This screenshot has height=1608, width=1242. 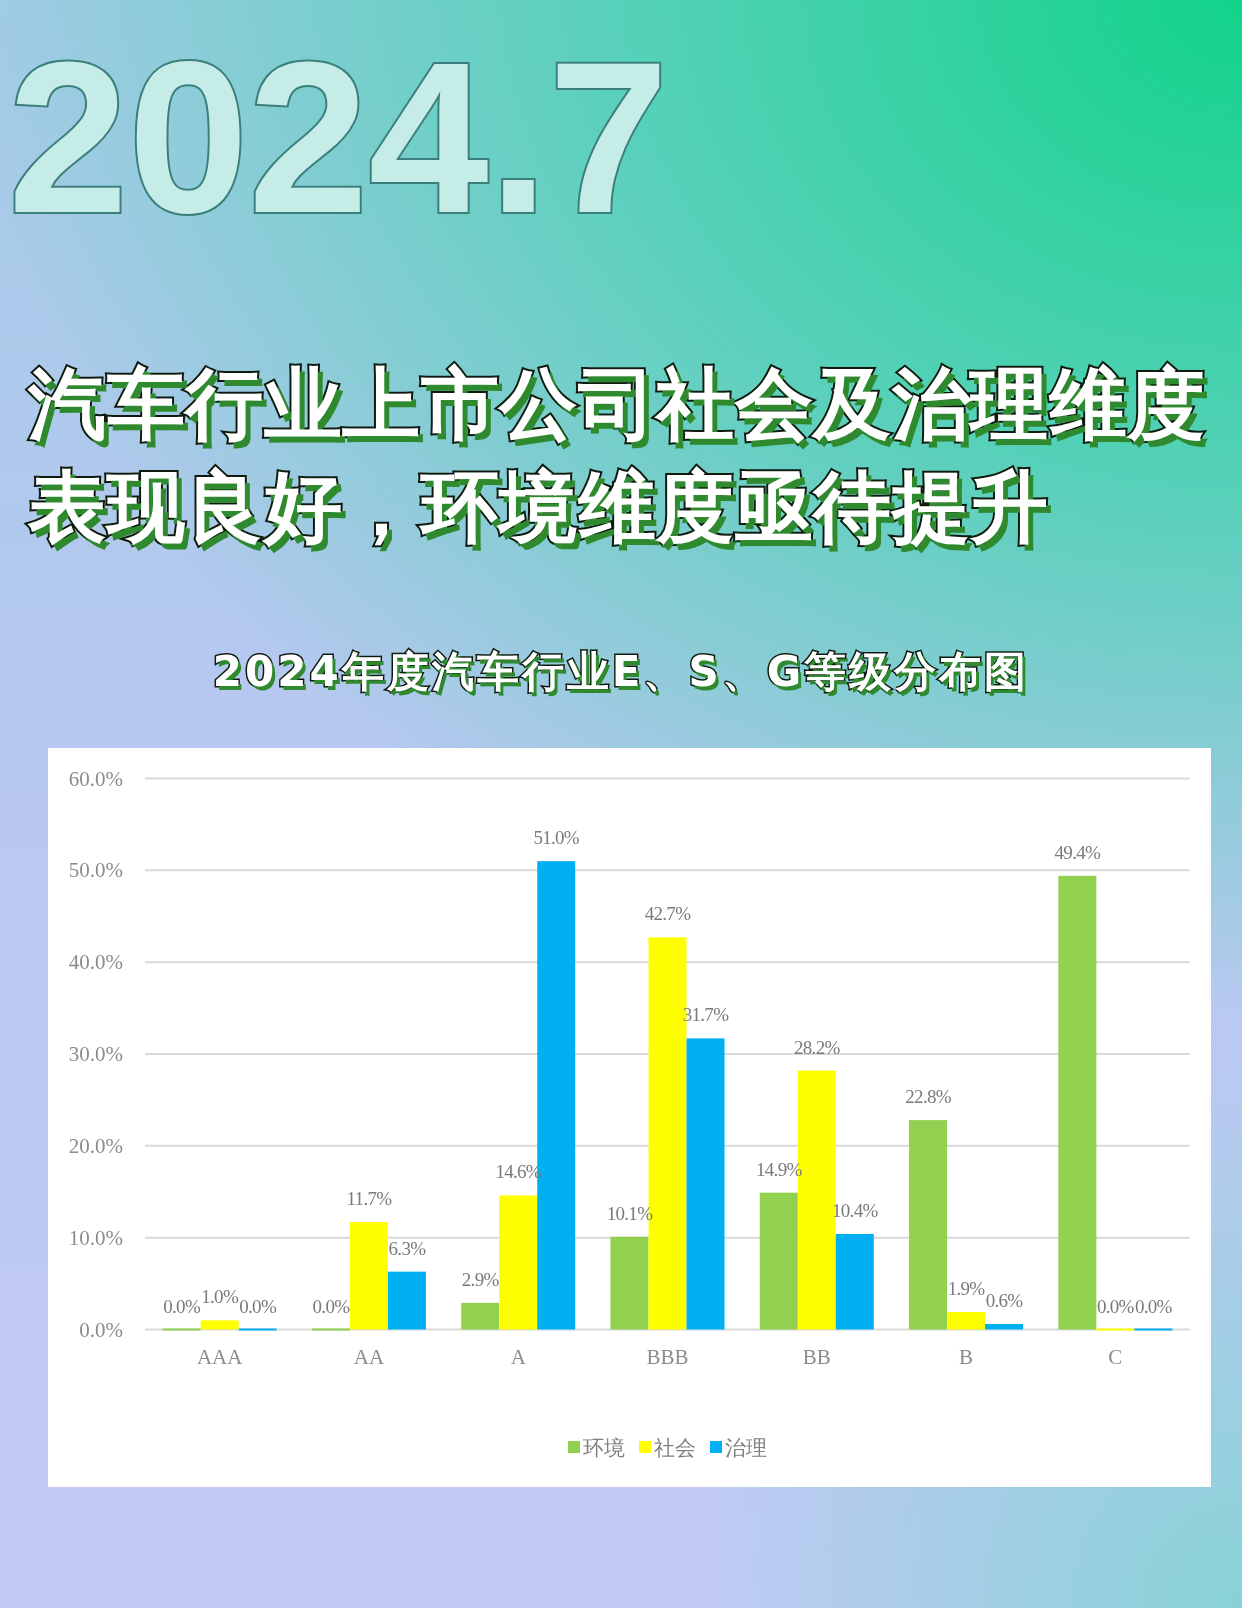 I want to click on x-tick-label: B, so click(x=966, y=1357).